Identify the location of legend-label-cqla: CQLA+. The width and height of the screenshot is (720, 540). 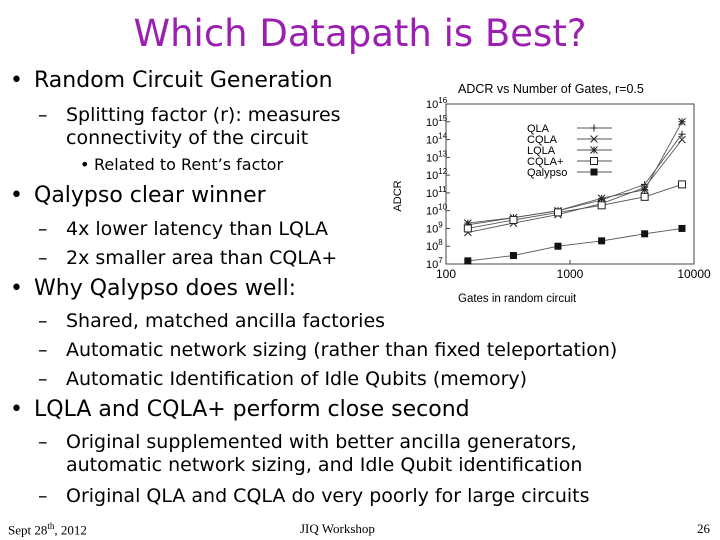
(545, 162).